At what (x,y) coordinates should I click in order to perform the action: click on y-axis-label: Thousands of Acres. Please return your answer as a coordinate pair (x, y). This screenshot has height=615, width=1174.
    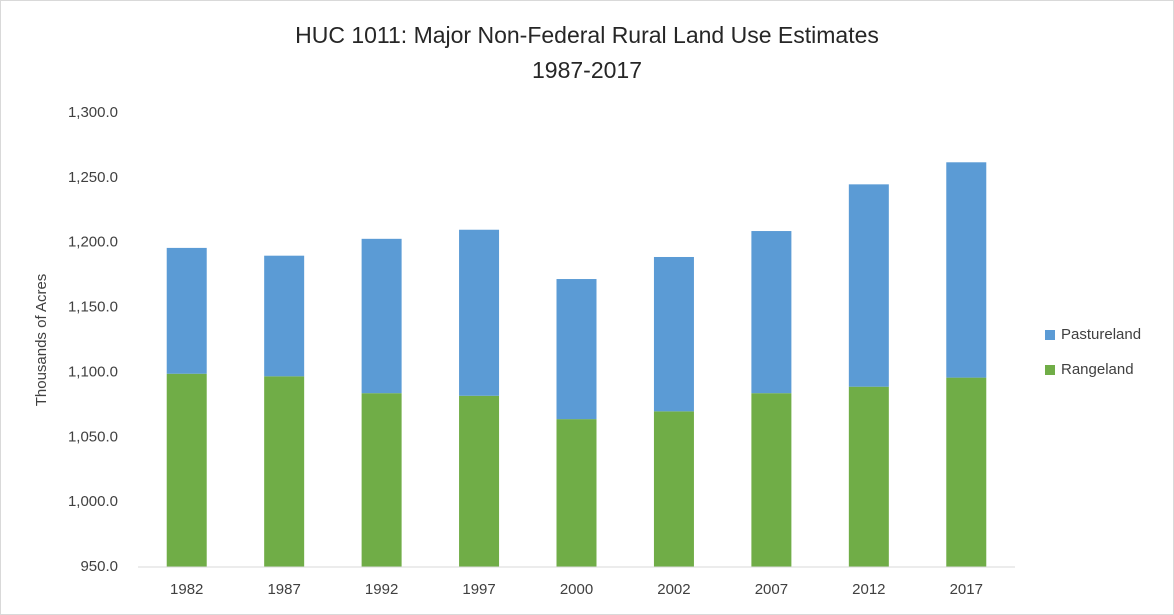
    Looking at the image, I should click on (41, 340).